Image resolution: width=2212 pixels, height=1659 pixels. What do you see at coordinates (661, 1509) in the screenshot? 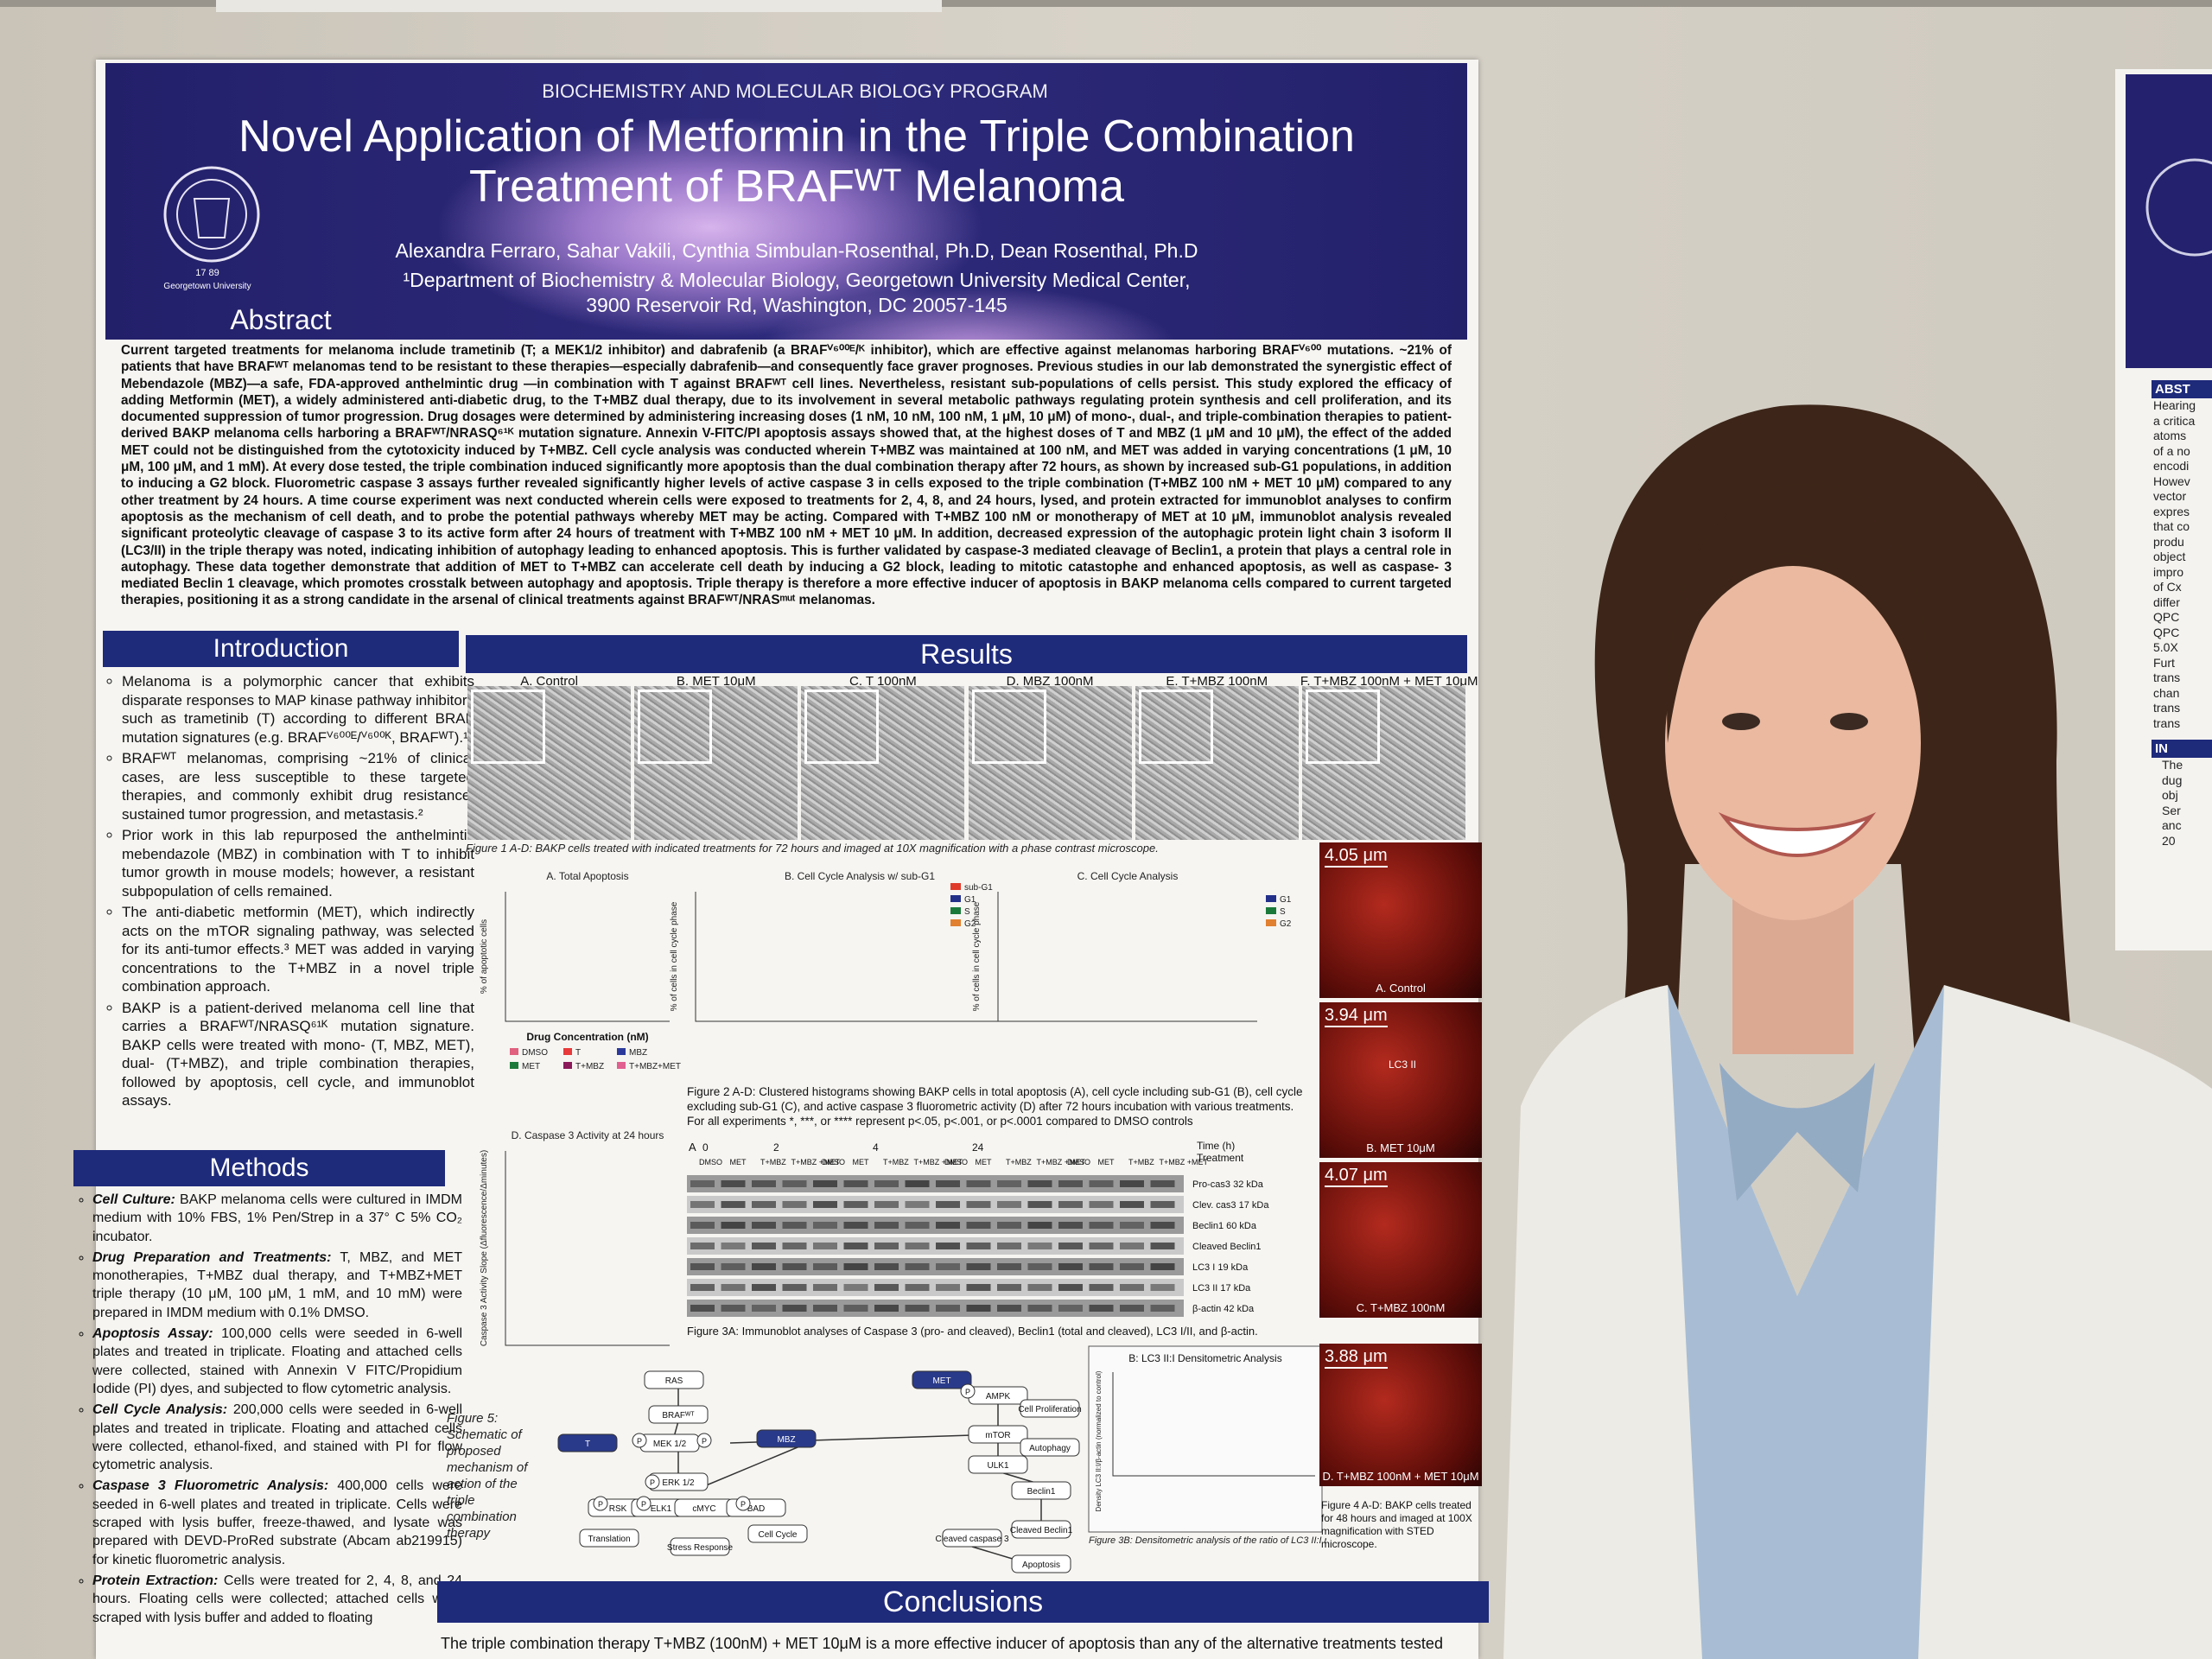
I see `node-label: ELK1` at bounding box center [661, 1509].